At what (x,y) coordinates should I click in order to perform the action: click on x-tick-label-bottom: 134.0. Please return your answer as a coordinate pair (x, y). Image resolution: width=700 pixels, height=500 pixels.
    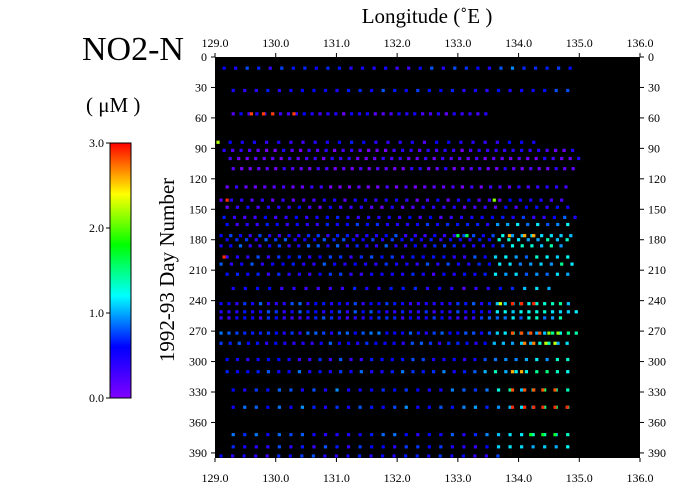
    Looking at the image, I should click on (518, 478).